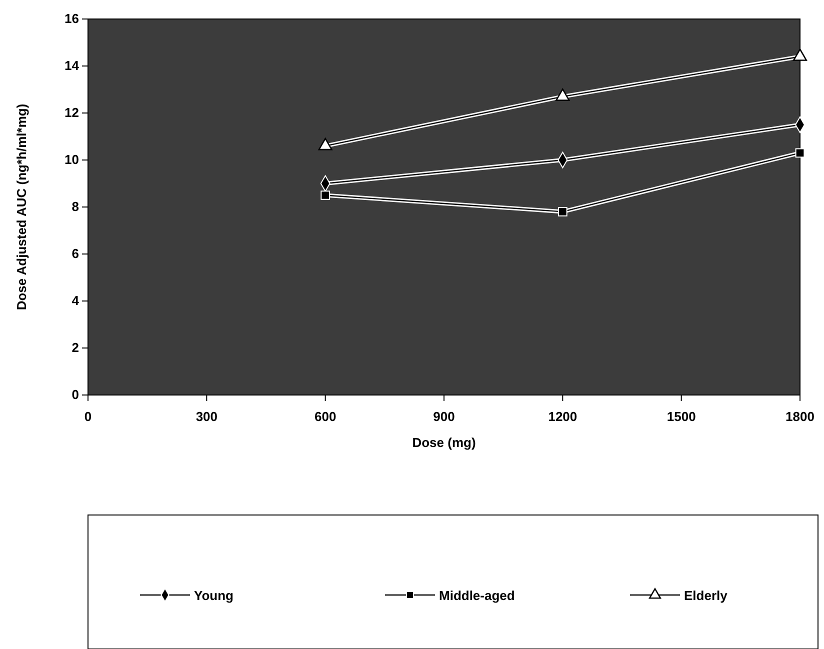 Image resolution: width=824 pixels, height=649 pixels. I want to click on x-tick-label: 300, so click(207, 416).